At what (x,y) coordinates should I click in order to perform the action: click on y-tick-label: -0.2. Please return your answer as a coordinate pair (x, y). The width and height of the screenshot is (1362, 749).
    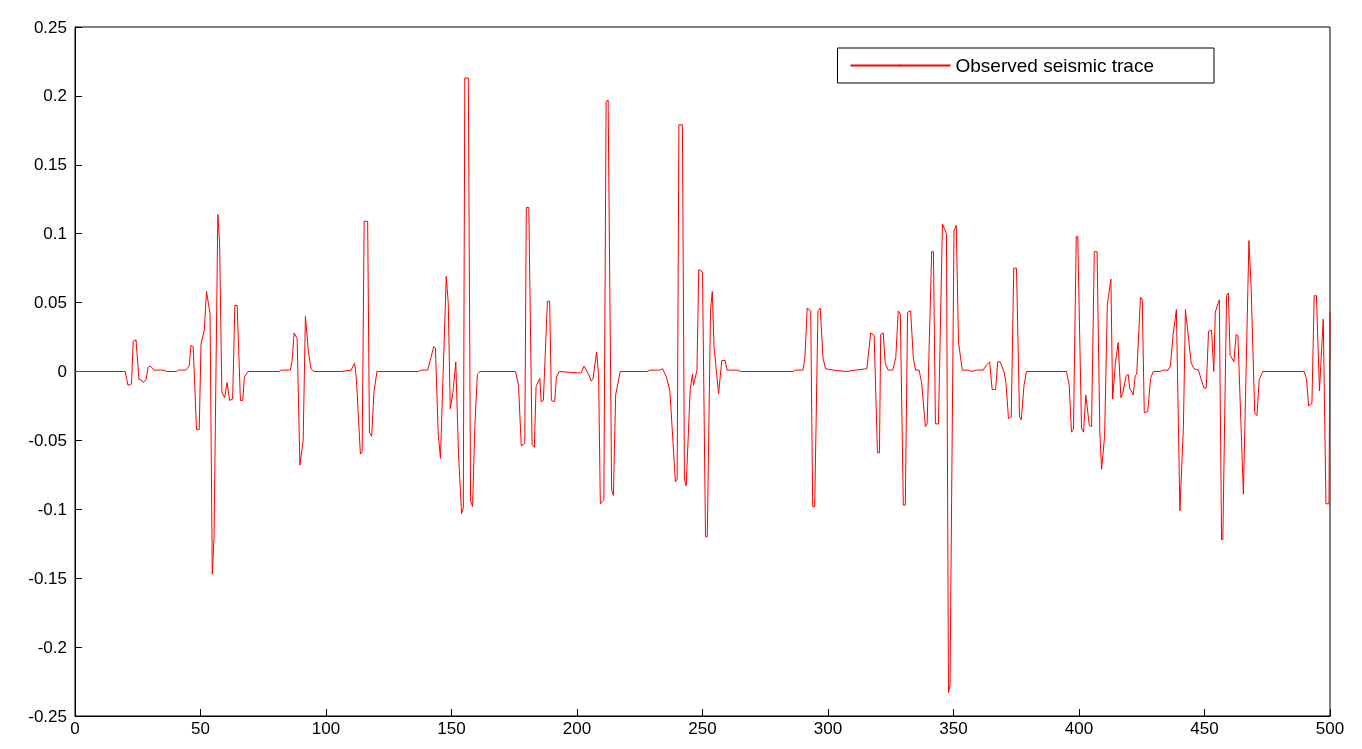
    Looking at the image, I should click on (52, 647).